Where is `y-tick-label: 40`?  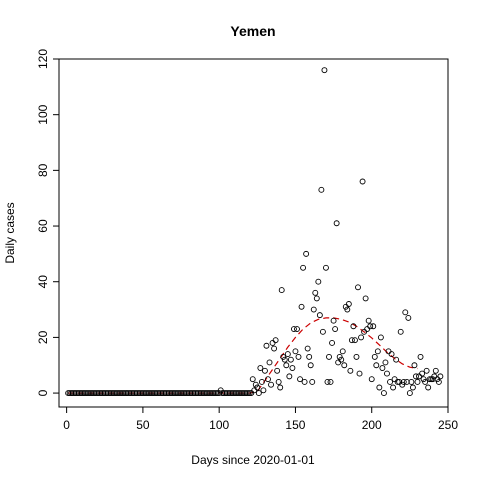
y-tick-label: 40 is located at coordinates (43, 282).